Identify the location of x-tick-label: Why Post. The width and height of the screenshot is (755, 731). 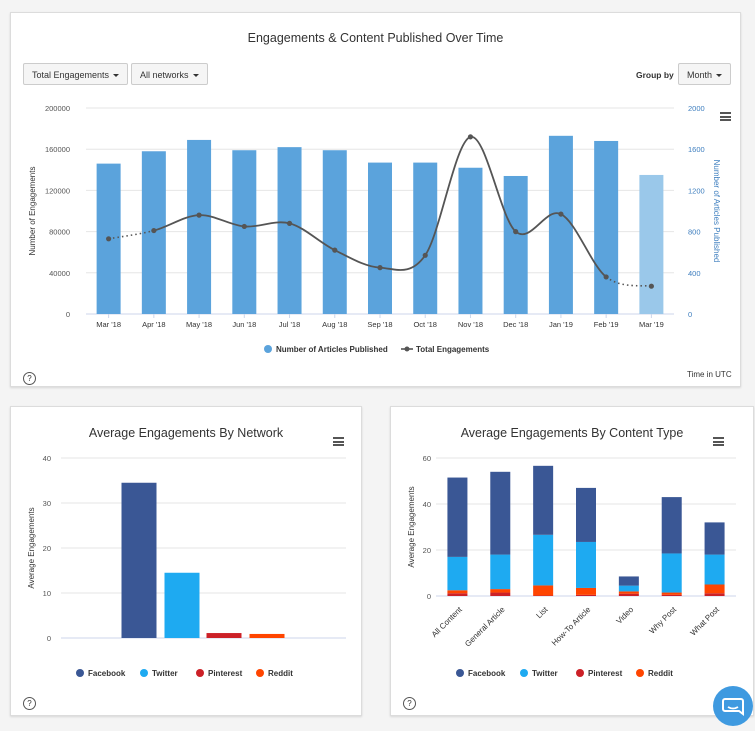
(663, 620).